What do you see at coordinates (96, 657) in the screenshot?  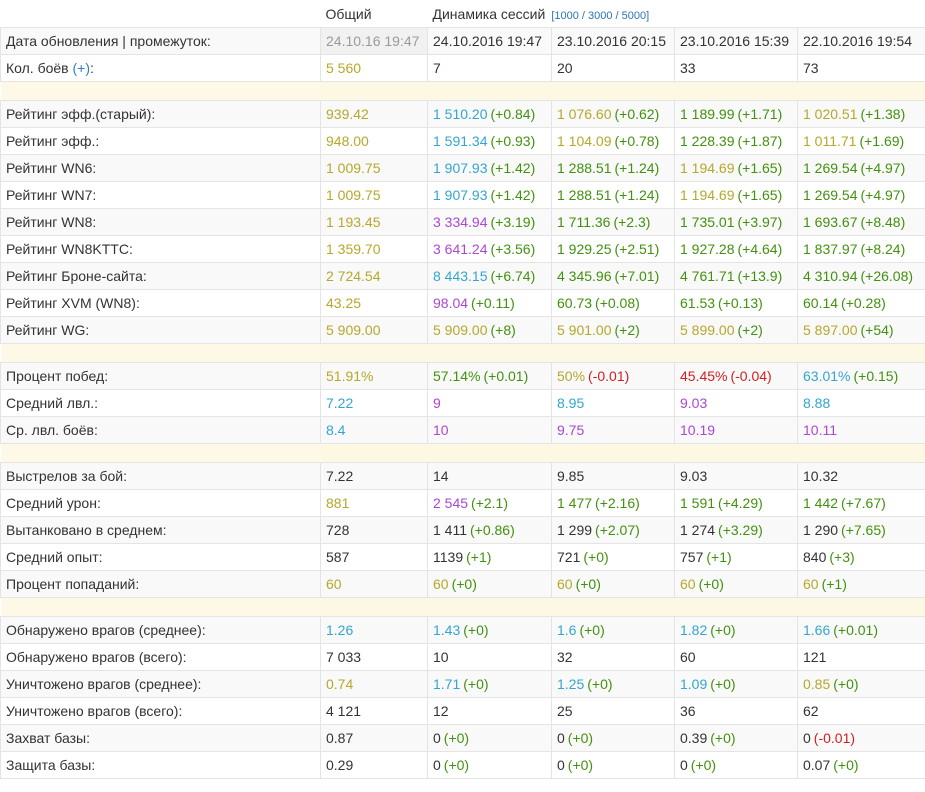 I see `stat-label-text: Обнаружено врагов (всего):` at bounding box center [96, 657].